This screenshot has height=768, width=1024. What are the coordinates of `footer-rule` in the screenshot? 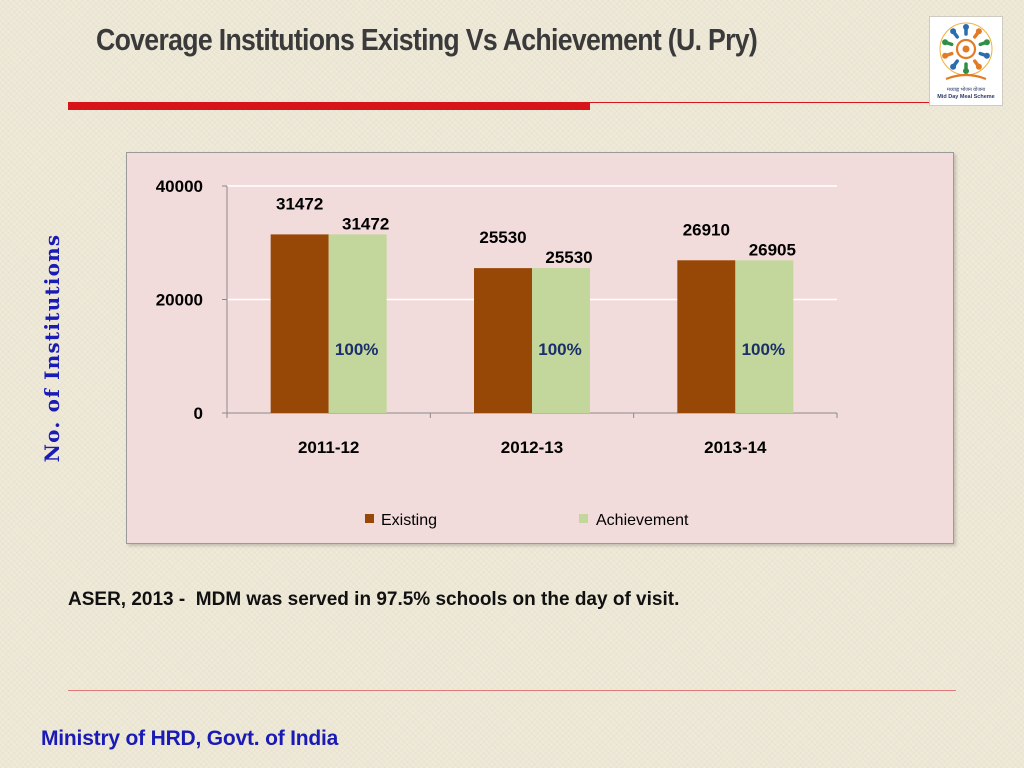 It's located at (512, 690).